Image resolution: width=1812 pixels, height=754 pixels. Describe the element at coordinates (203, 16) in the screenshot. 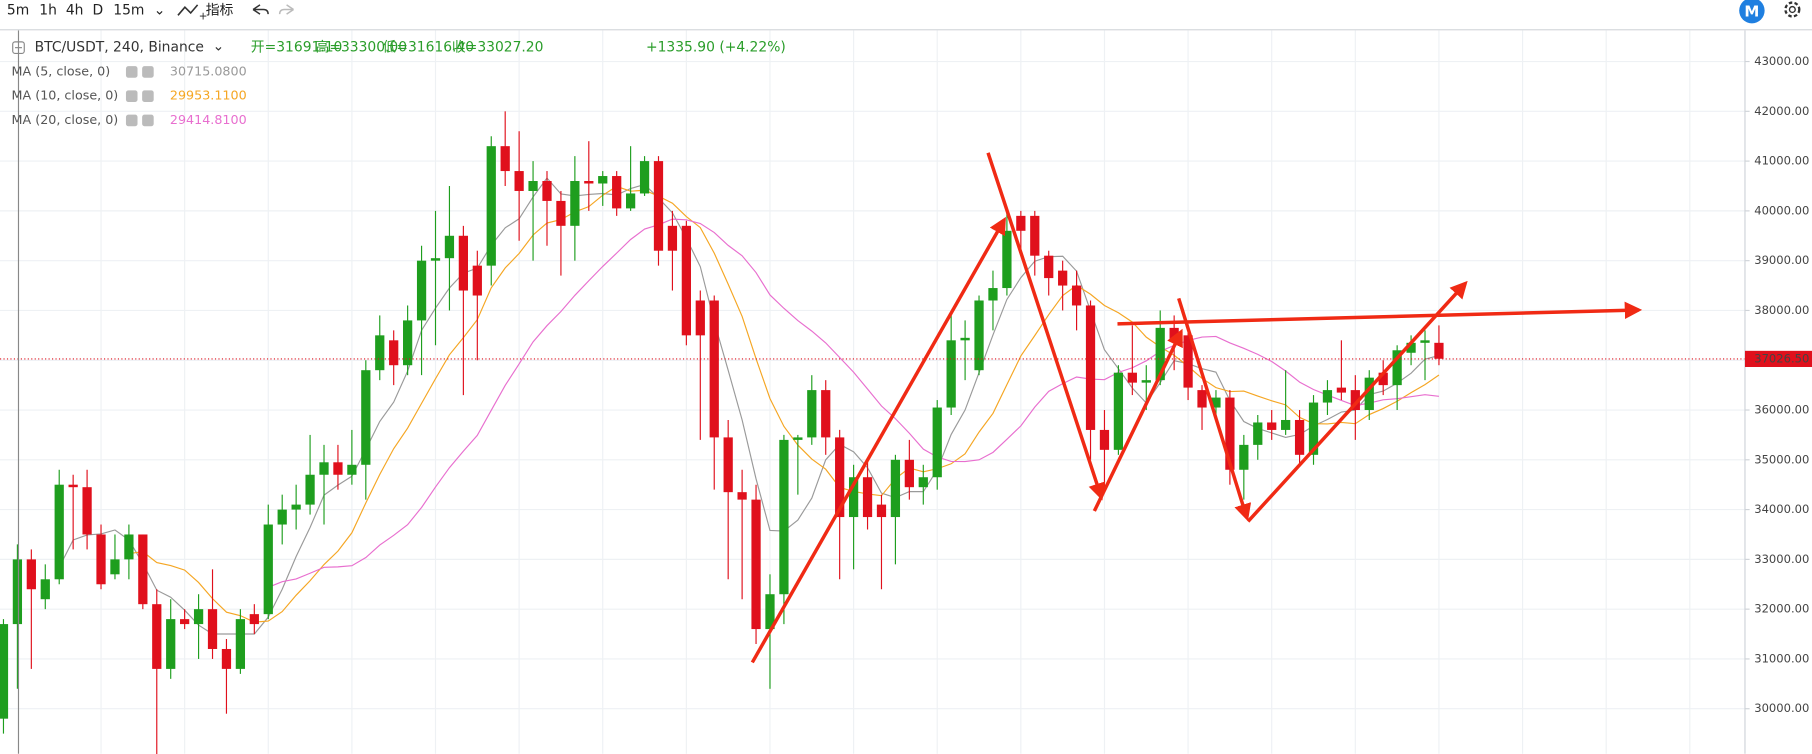

I see `plus-icon: +` at that location.